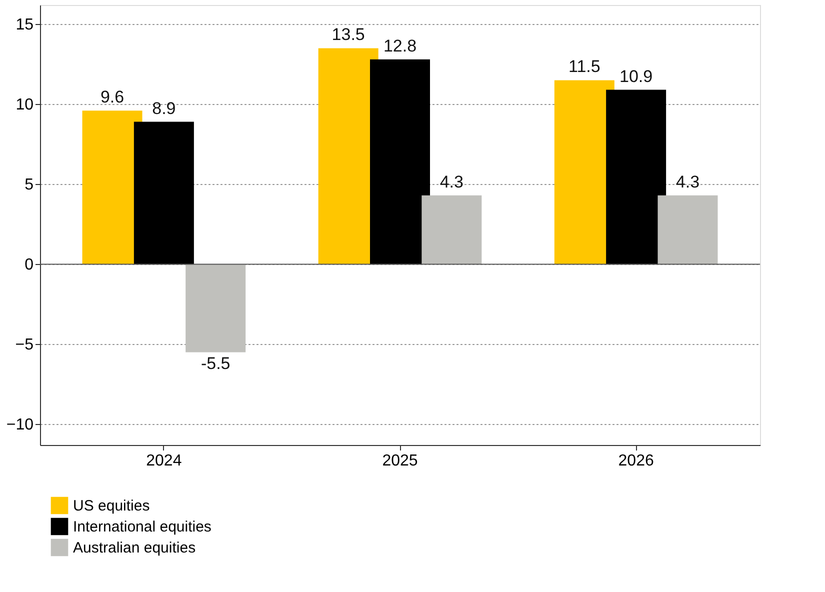 The image size is (825, 592). Describe the element at coordinates (29, 265) in the screenshot. I see `y-tick-label: 0` at that location.